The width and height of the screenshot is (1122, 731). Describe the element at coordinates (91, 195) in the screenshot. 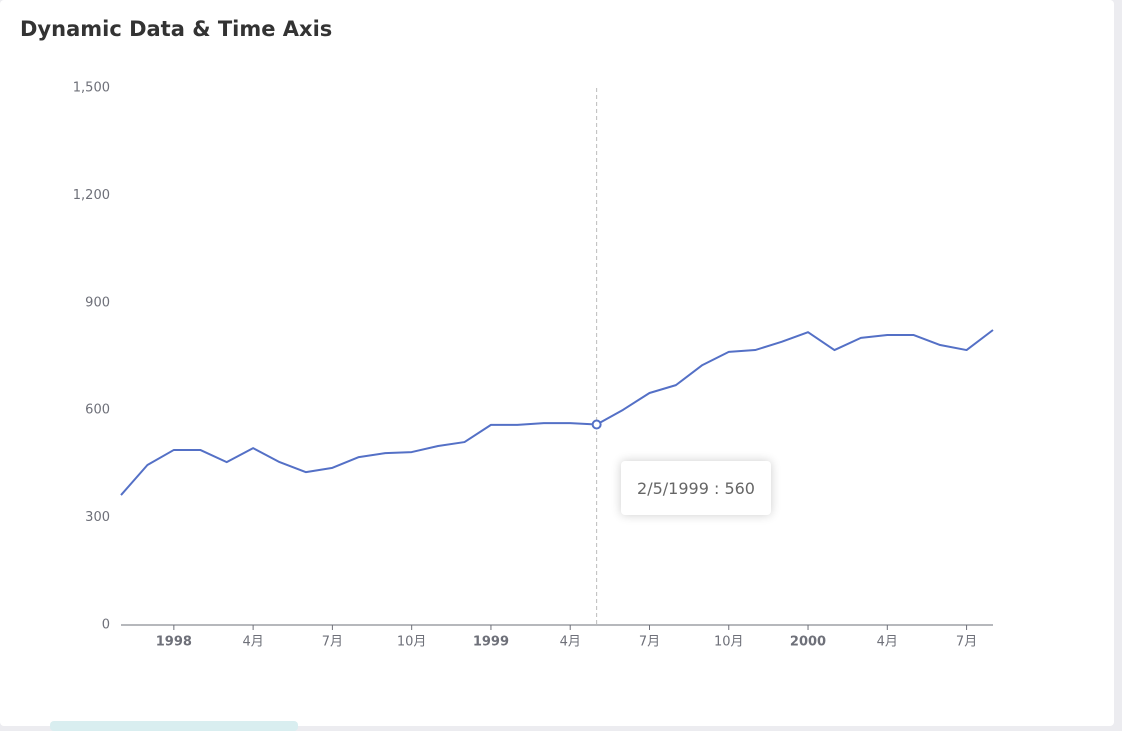

I see `y-tick-label: 1,200` at that location.